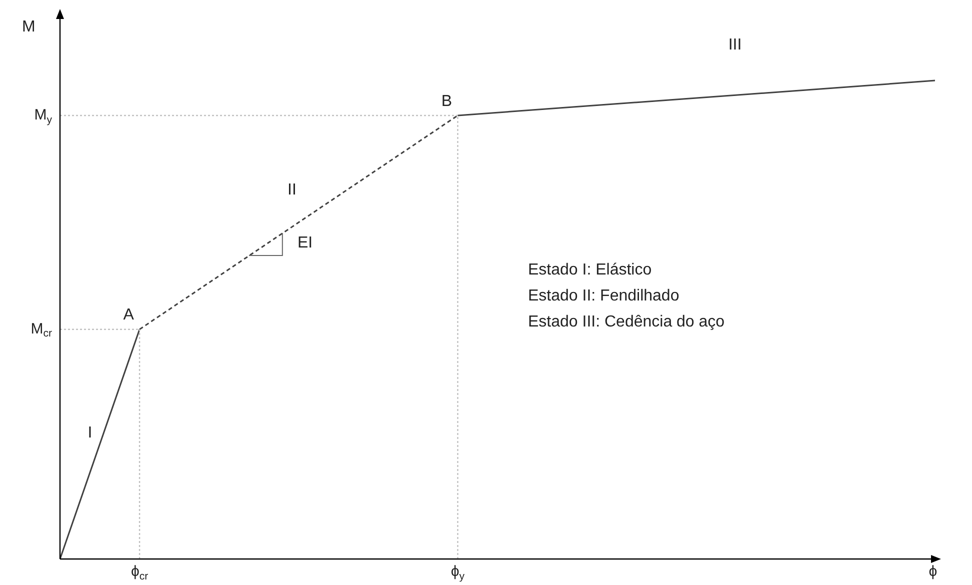 Image resolution: width=972 pixels, height=585 pixels. What do you see at coordinates (626, 321) in the screenshot?
I see `annotation: Estado III: Cedência do aço` at bounding box center [626, 321].